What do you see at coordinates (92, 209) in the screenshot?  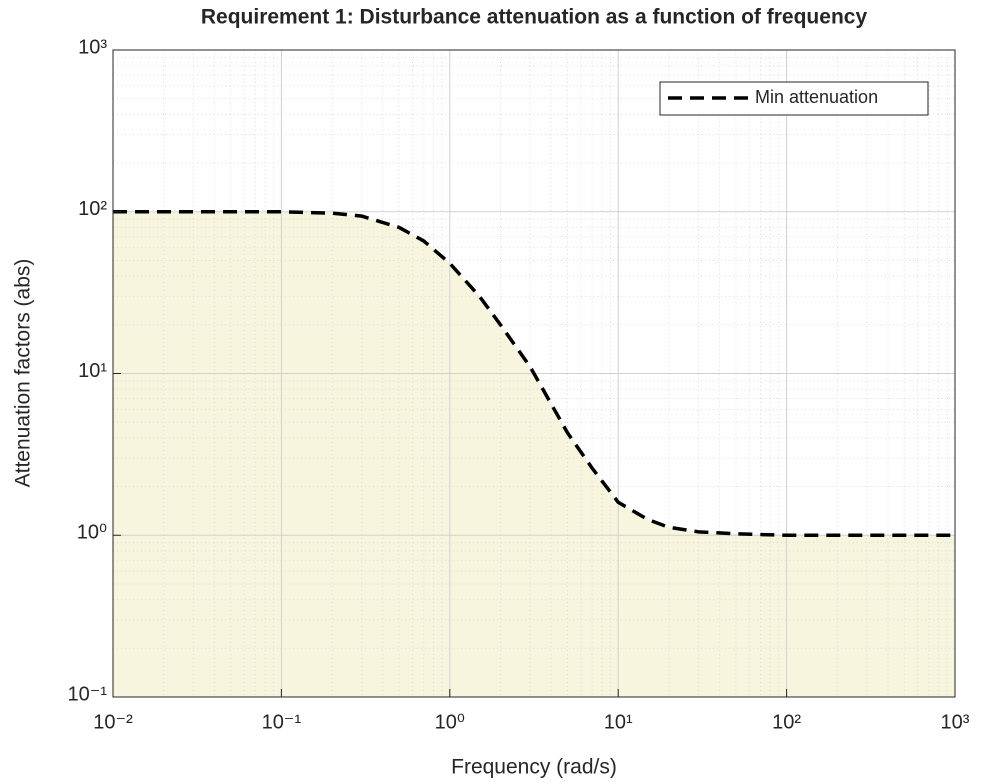 I see `y-tick-label: 10²` at bounding box center [92, 209].